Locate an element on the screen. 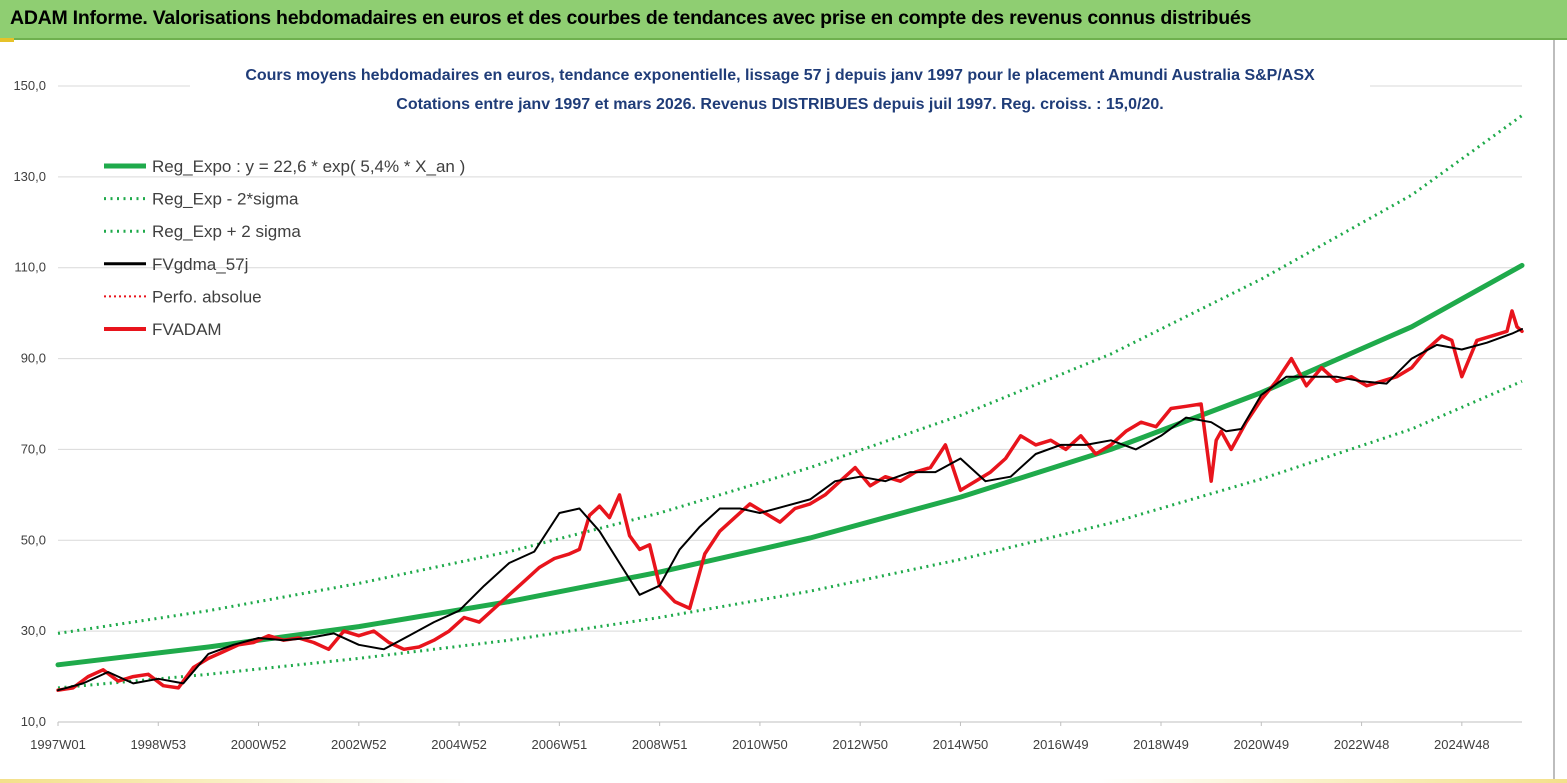  y-tick-label: 150,0 is located at coordinates (29, 85).